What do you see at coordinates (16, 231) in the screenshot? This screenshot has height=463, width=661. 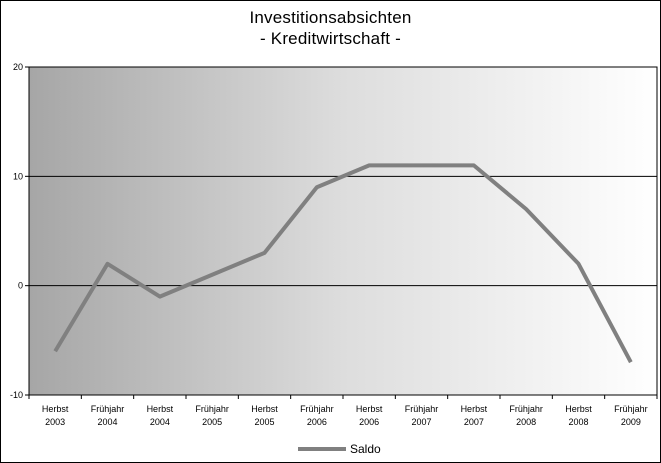 I see `y-axis-tick-labels: -10 0 10 20` at bounding box center [16, 231].